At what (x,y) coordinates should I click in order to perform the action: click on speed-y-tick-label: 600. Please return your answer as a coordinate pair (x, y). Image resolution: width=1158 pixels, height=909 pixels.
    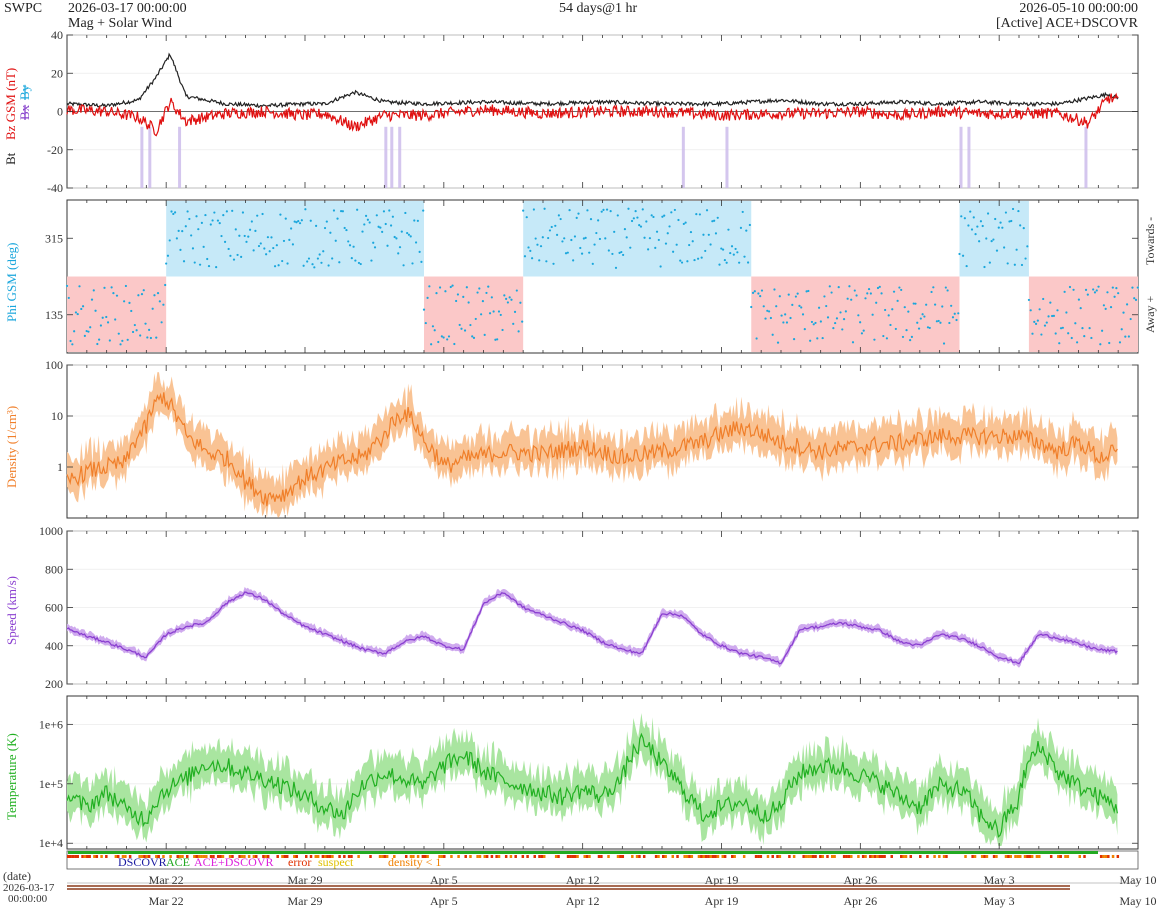
    Looking at the image, I should click on (54, 608).